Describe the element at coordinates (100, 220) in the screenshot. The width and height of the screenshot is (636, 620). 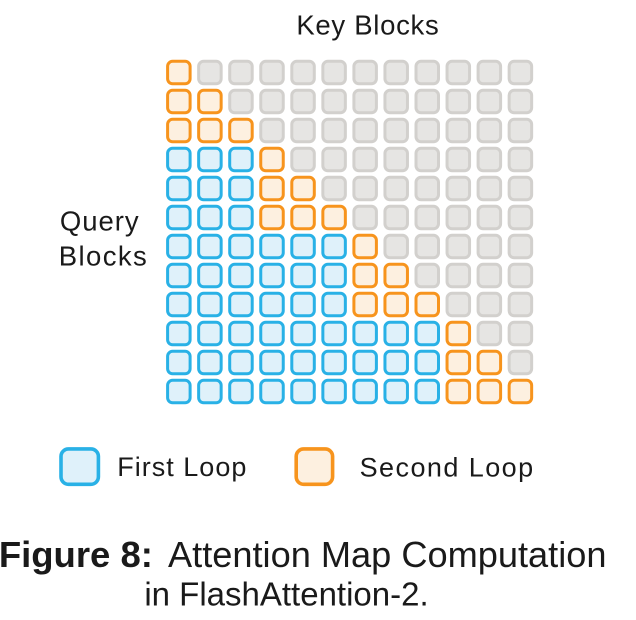
I see `svg-text: Query` at that location.